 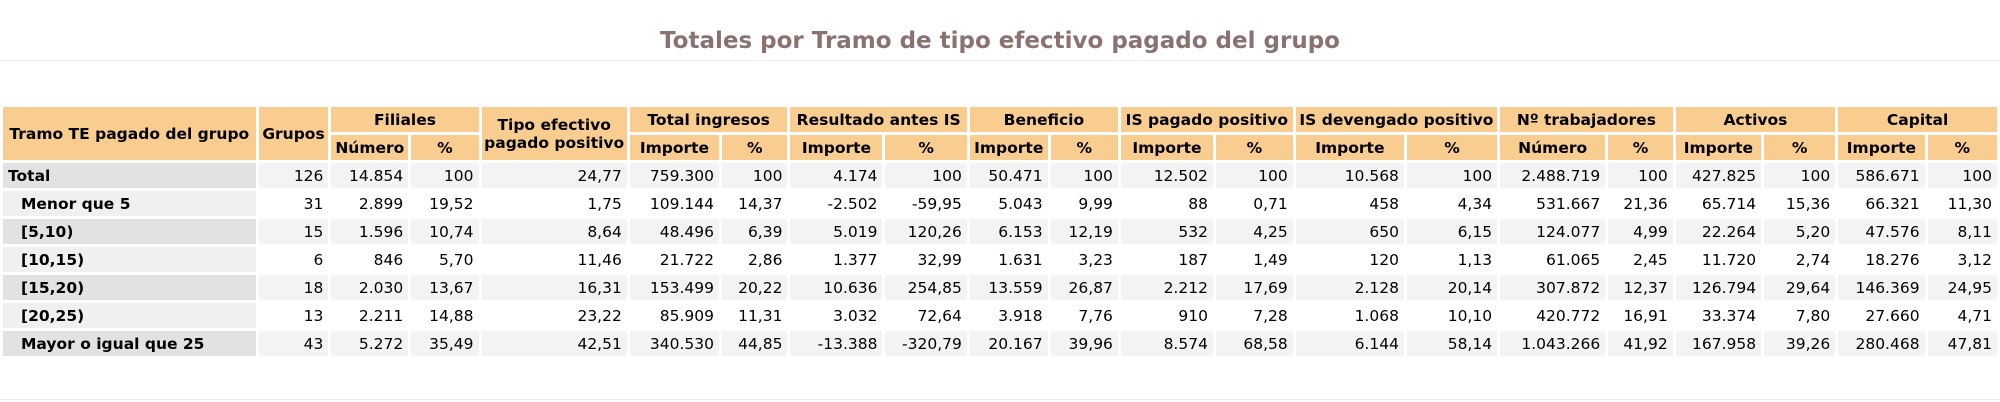 I want to click on cell: 3,12, so click(x=1974, y=259).